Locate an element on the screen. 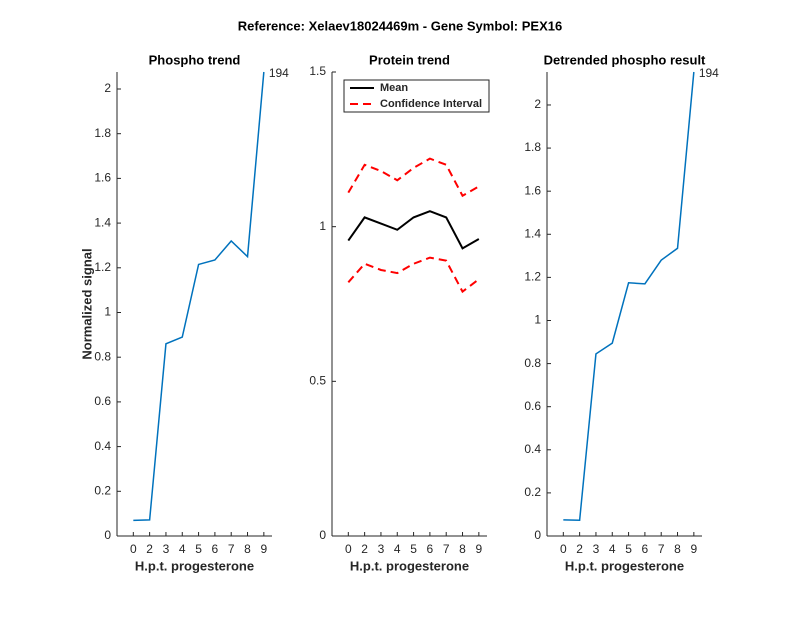  legend-label: Mean is located at coordinates (394, 88).